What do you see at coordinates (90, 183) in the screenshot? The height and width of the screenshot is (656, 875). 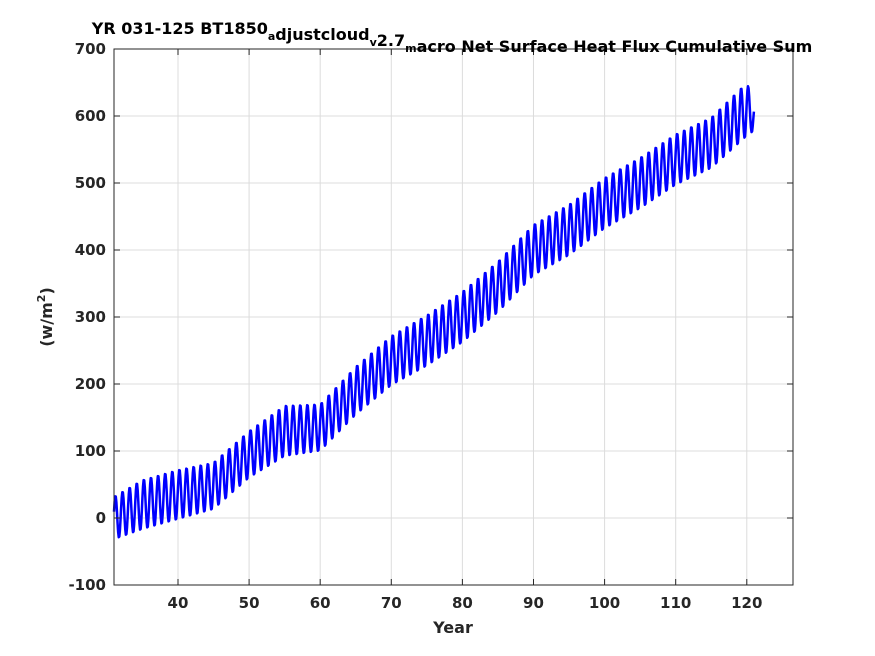 I see `y-tick-label: 500` at bounding box center [90, 183].